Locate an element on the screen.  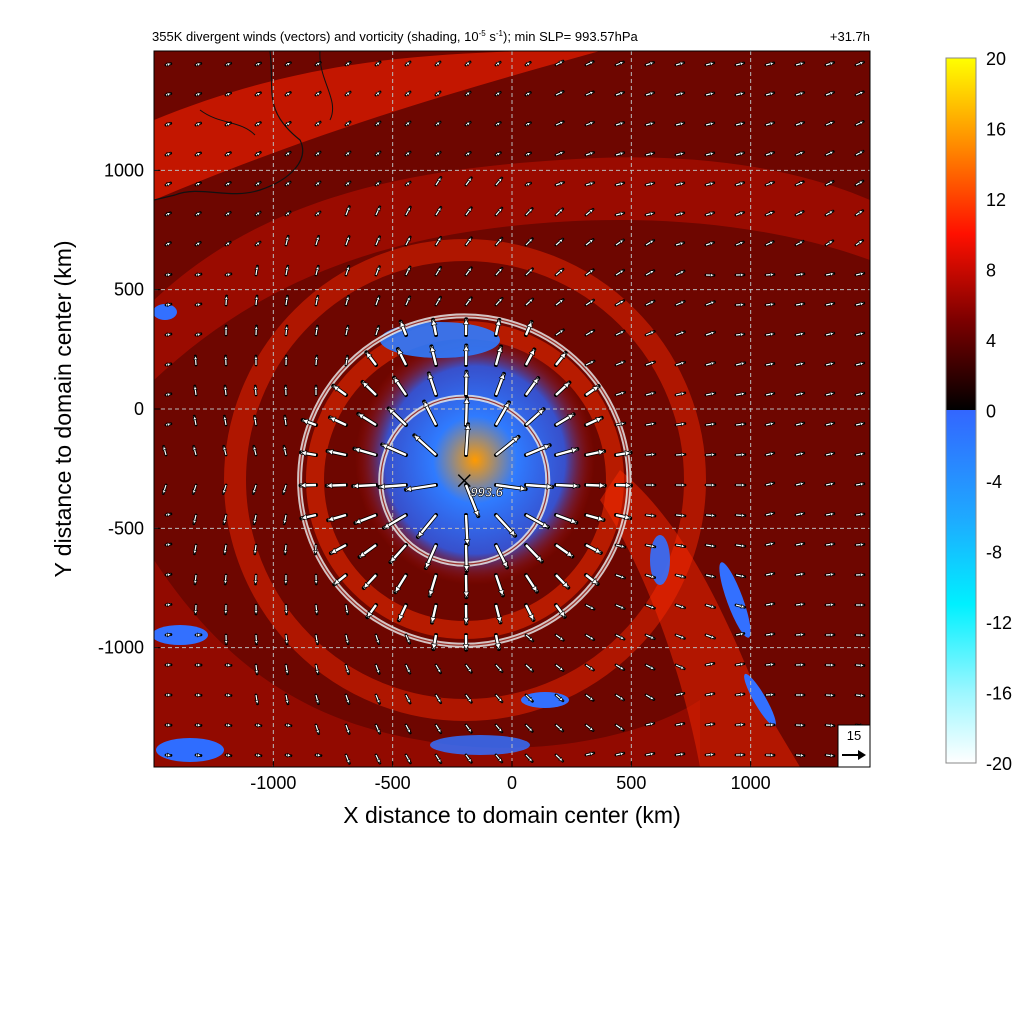
colorbar-tick-label: 0 is located at coordinates (991, 412).